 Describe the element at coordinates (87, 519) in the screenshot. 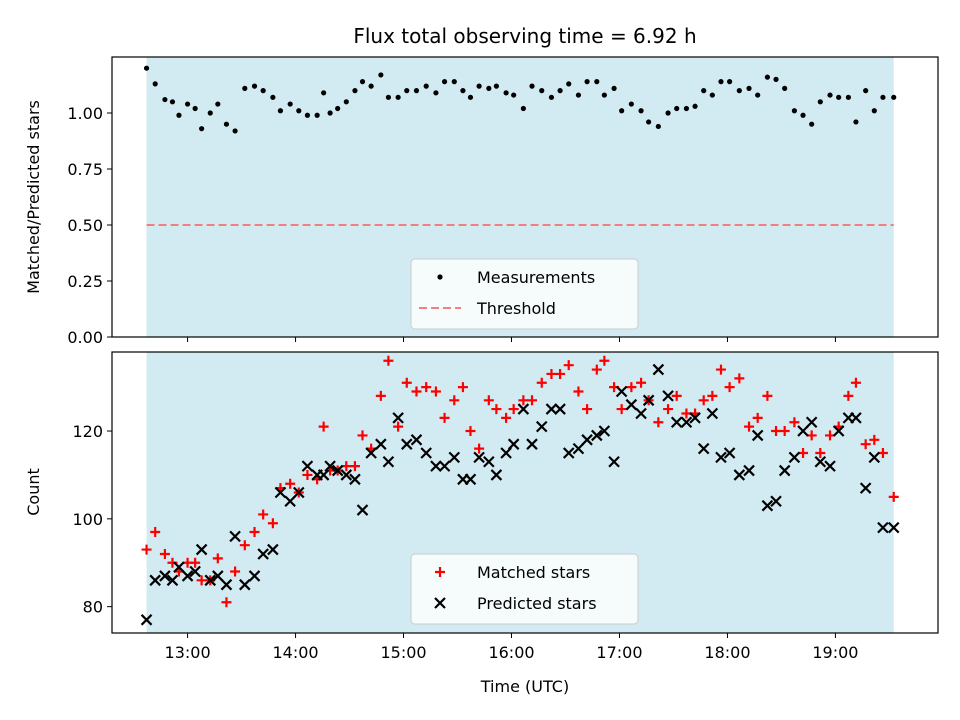

I see `bottom-y-tick-label-1: 100` at that location.